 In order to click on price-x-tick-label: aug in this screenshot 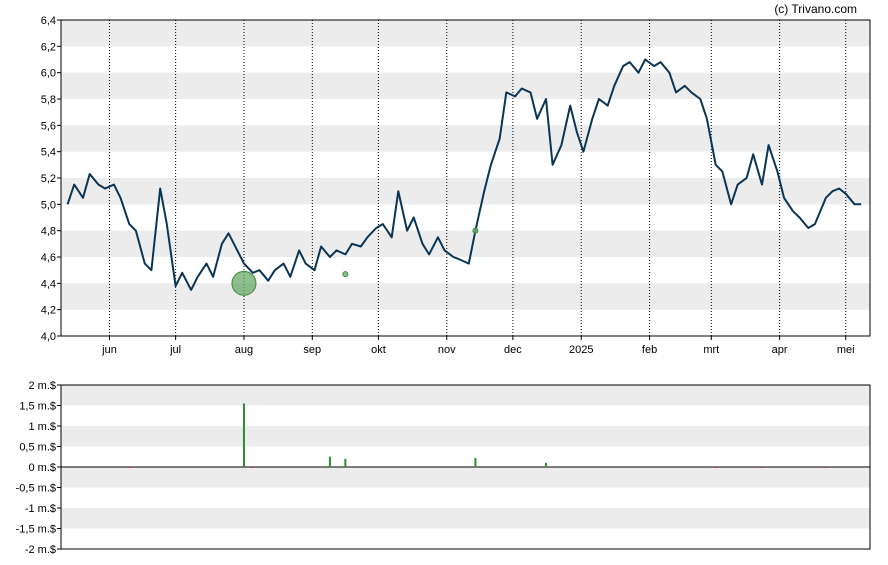, I will do `click(244, 350)`.